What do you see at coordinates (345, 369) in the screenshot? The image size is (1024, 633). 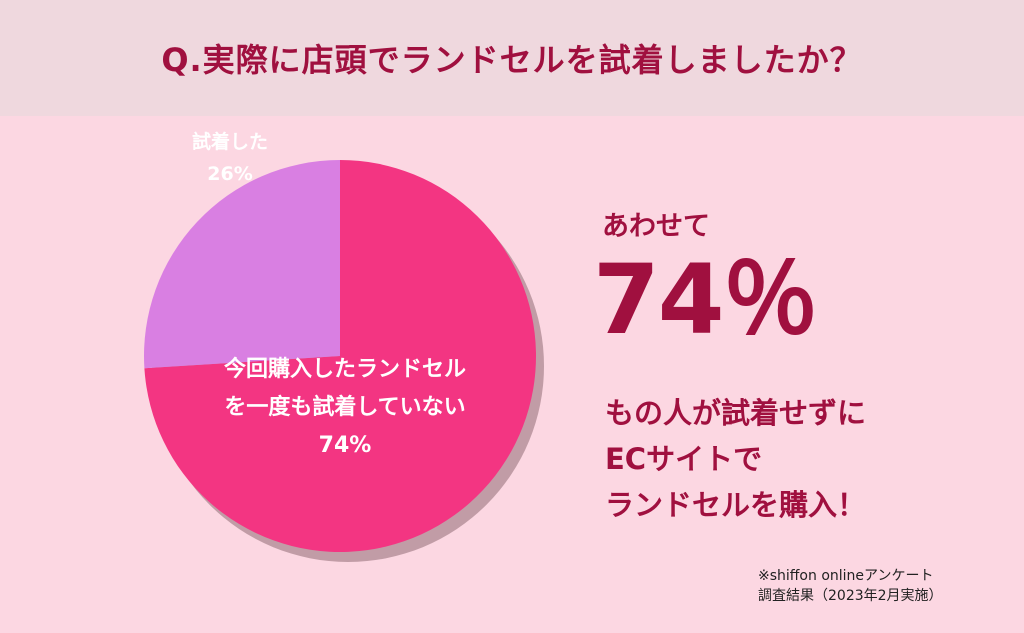 I see `slice-label-1-line-0: 今回購入したランドセル` at bounding box center [345, 369].